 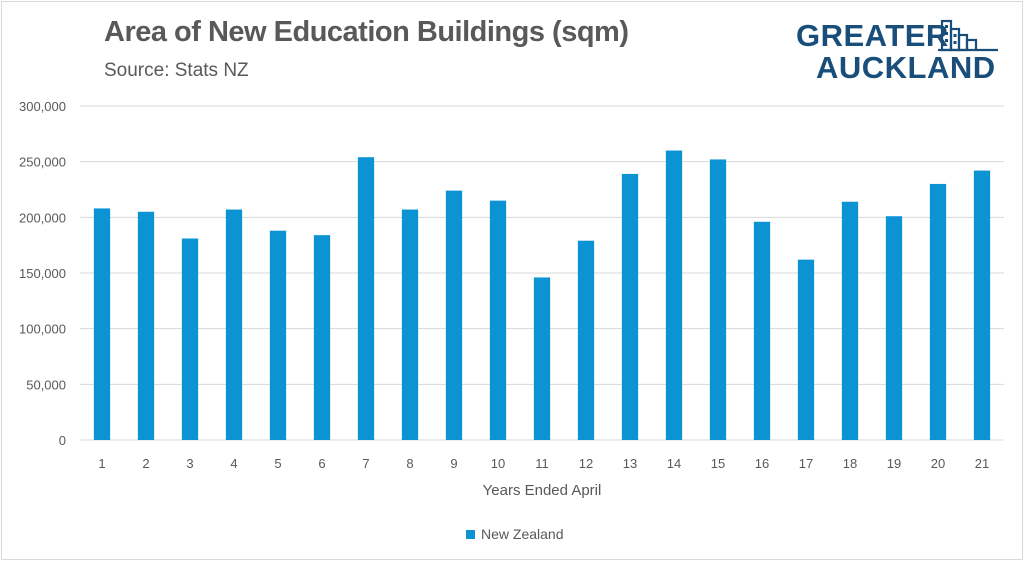 What do you see at coordinates (42, 329) in the screenshot?
I see `y-tick-label: 100,000` at bounding box center [42, 329].